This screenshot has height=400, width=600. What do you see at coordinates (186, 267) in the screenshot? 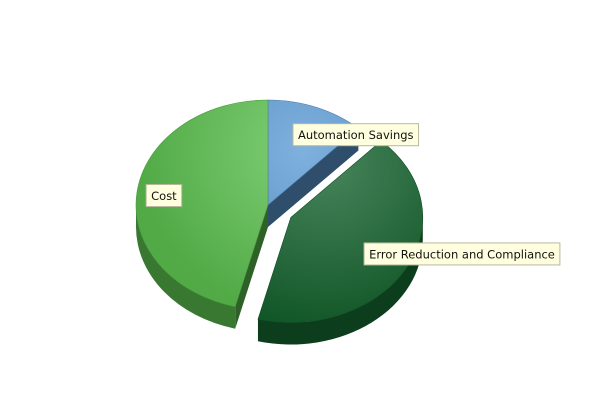
I see `cost-outer-wall` at bounding box center [186, 267].